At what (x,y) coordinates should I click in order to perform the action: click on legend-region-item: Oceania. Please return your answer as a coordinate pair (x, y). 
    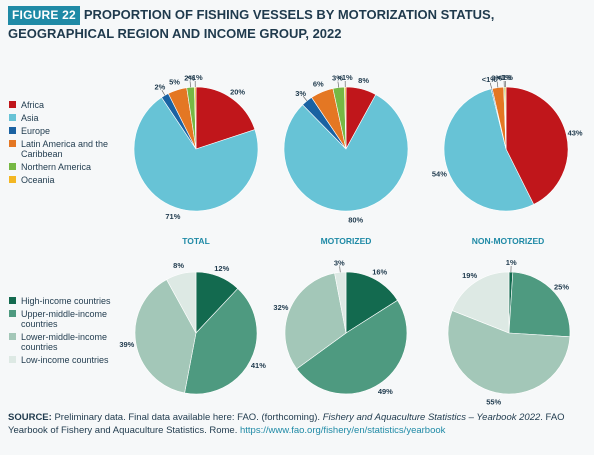
    Looking at the image, I should click on (69, 180).